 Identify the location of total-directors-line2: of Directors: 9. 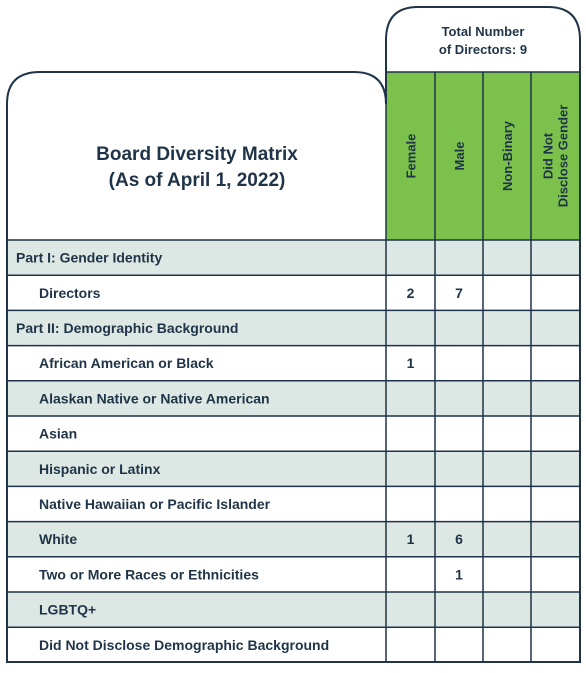
(483, 49).